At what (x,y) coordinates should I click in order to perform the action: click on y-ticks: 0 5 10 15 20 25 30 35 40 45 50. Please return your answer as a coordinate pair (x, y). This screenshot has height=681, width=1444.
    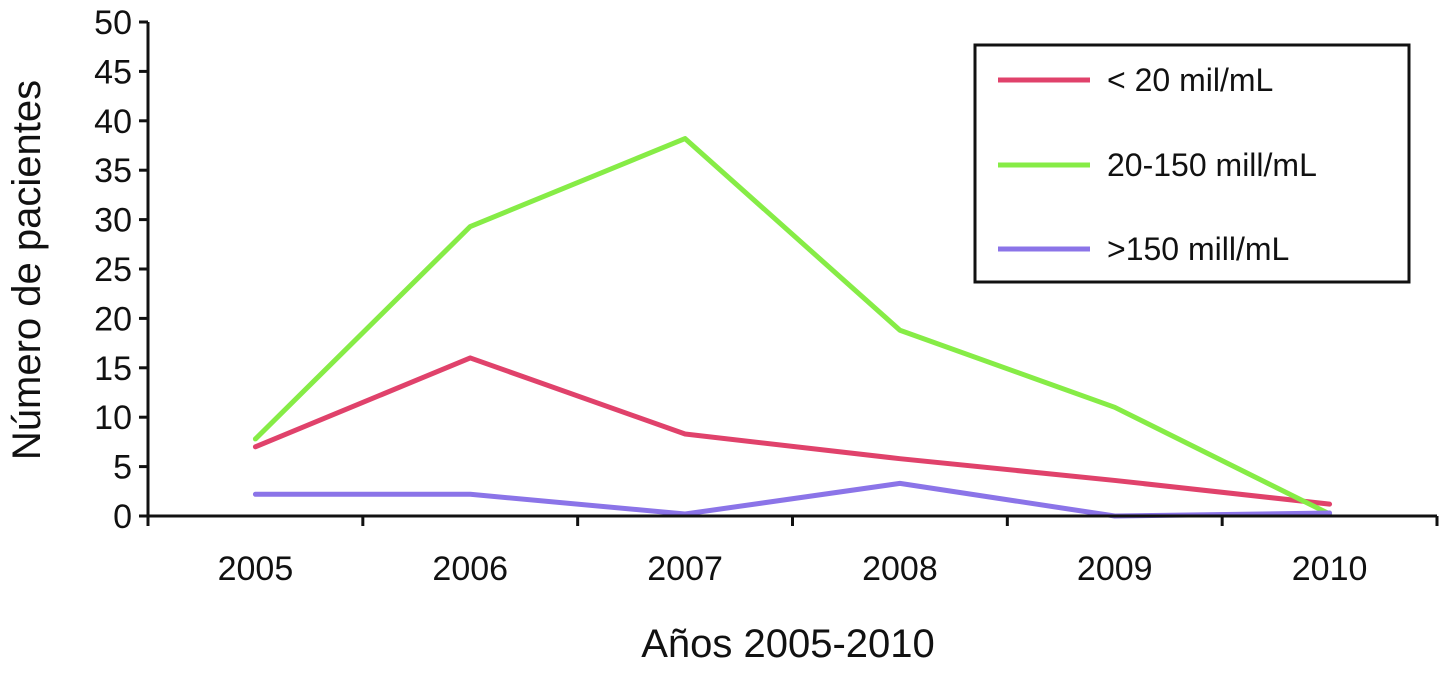
    Looking at the image, I should click on (121, 270).